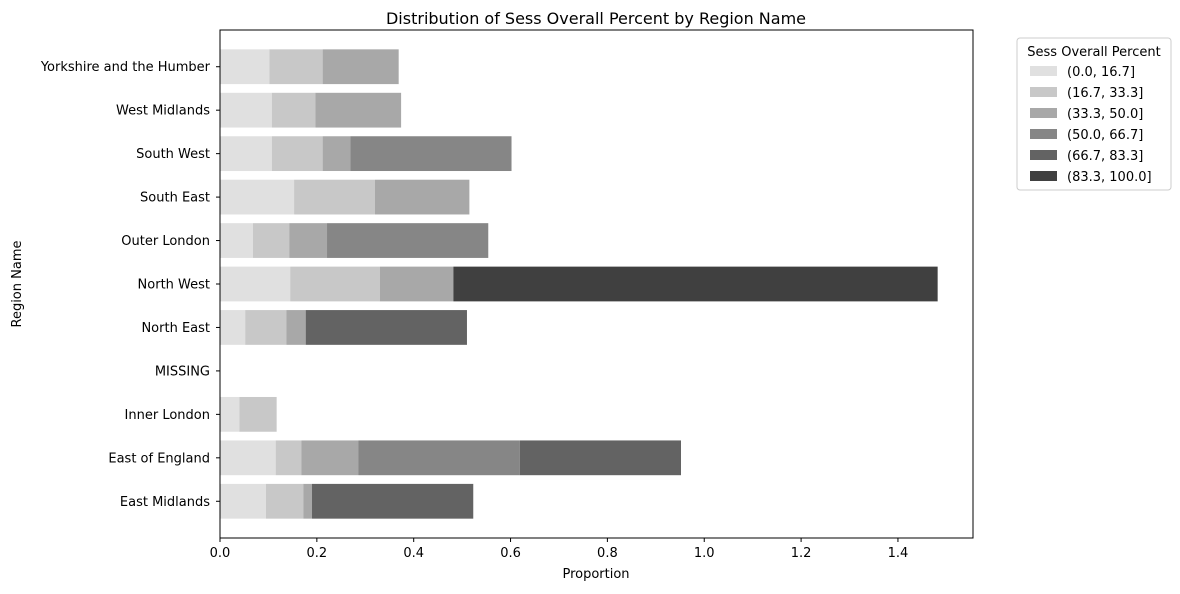 The height and width of the screenshot is (594, 1180). What do you see at coordinates (704, 553) in the screenshot?
I see `x-tick-label: 1.0` at bounding box center [704, 553].